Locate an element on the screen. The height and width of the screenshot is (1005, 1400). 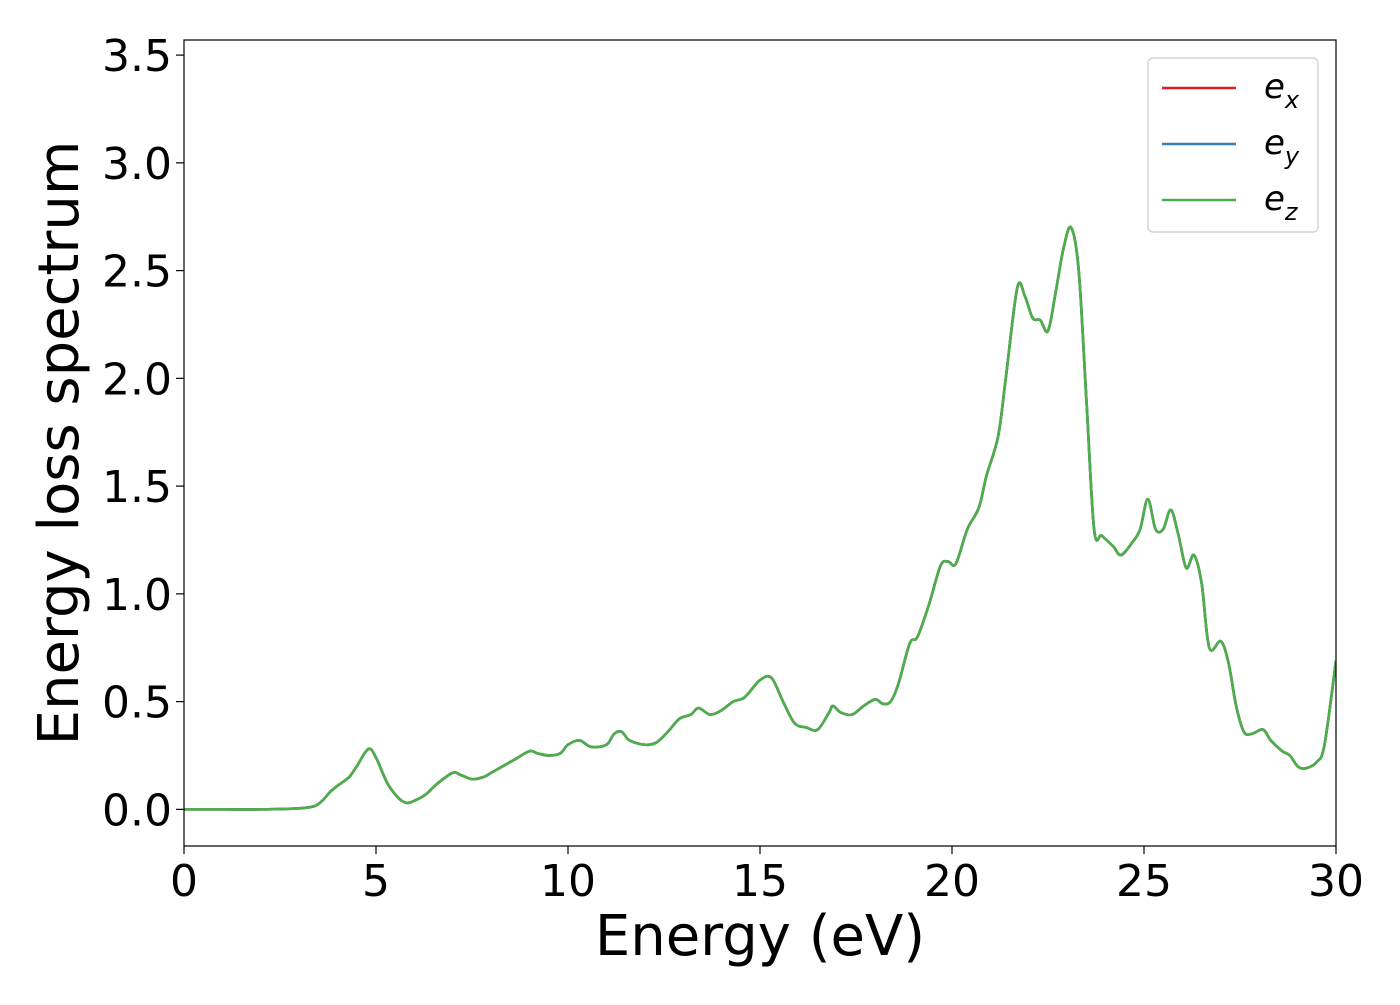
legend-label-e-x: ex is located at coordinates (1282, 90).